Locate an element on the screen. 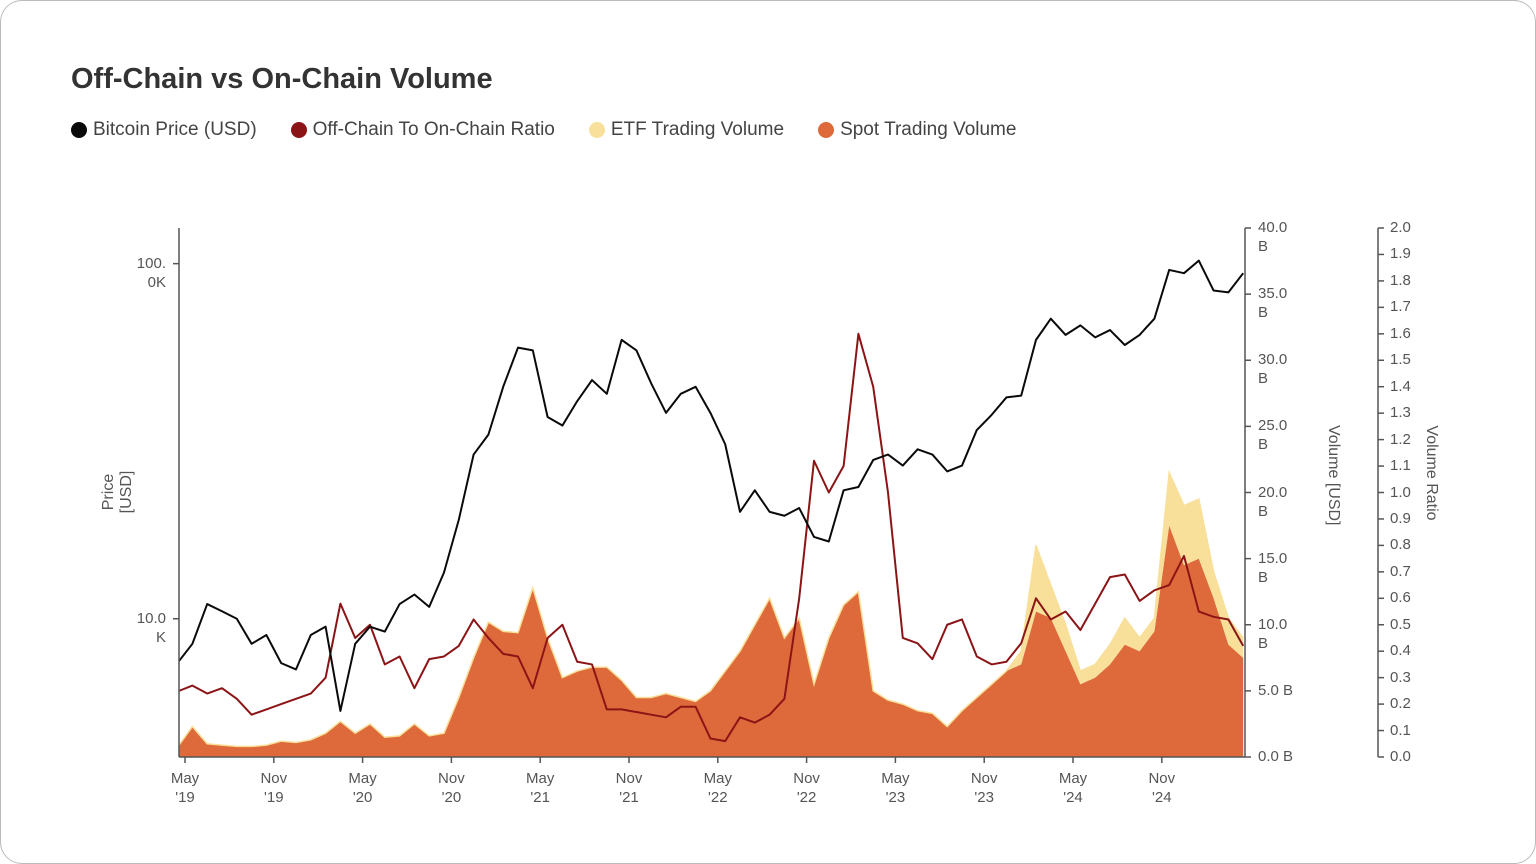 The height and width of the screenshot is (864, 1536). volume-tick-label: 10.0 B is located at coordinates (1273, 633).